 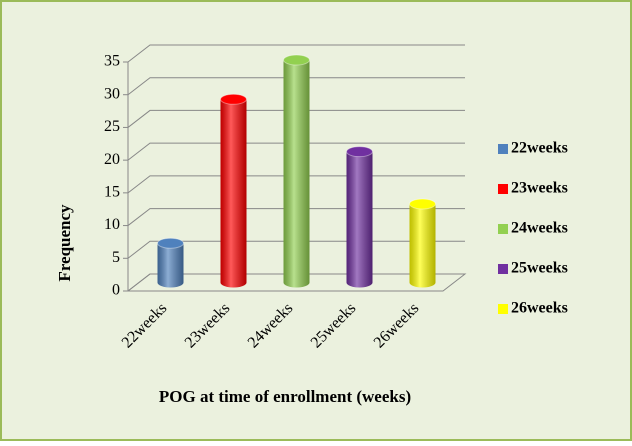 I want to click on y-tick-label: 30, so click(x=112, y=93).